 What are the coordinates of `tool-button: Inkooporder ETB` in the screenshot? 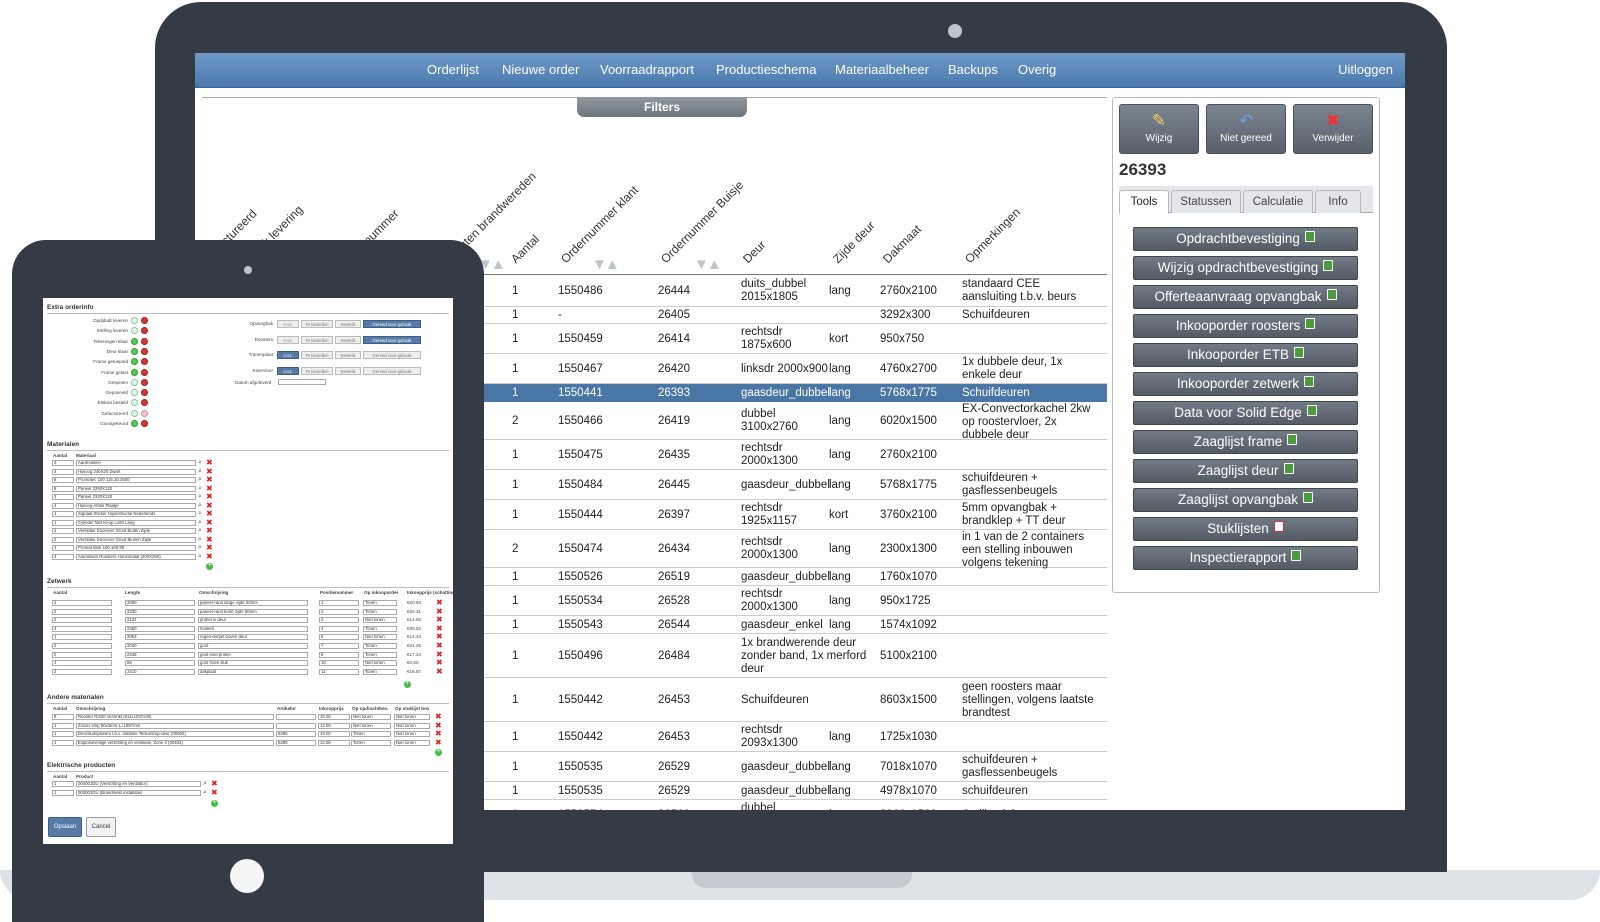 It's located at (1245, 355).